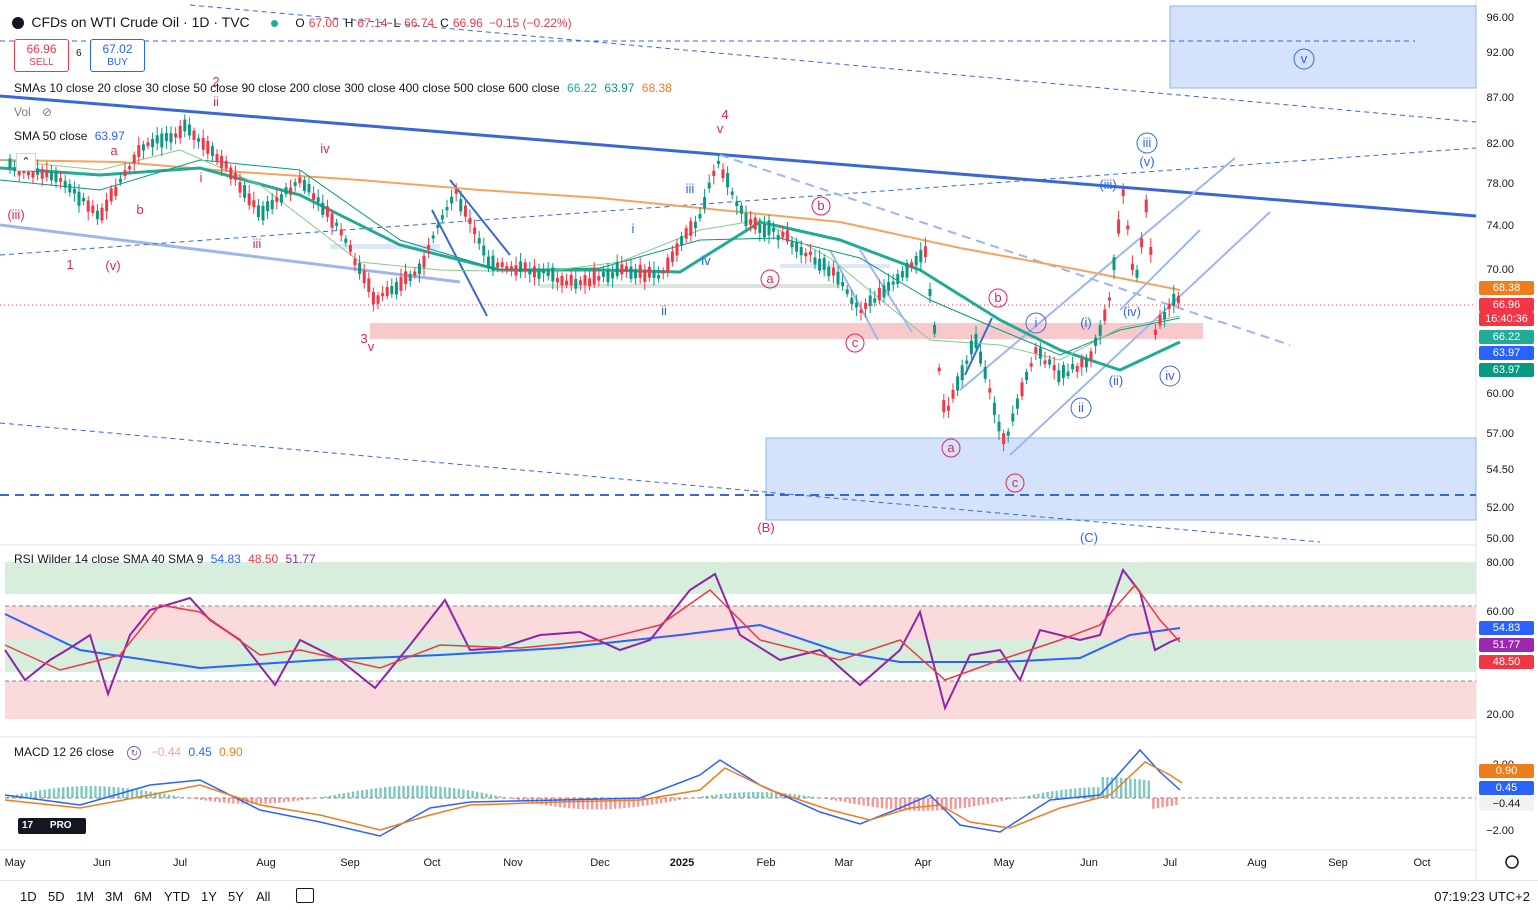 This screenshot has height=910, width=1538. Describe the element at coordinates (855, 342) in the screenshot. I see `wave-label-red-circled: c` at that location.